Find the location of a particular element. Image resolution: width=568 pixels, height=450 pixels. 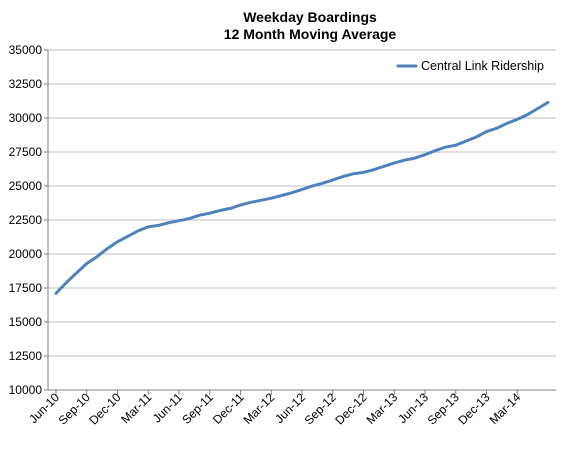

y-tick-label-20000: 20000 is located at coordinates (26, 254).